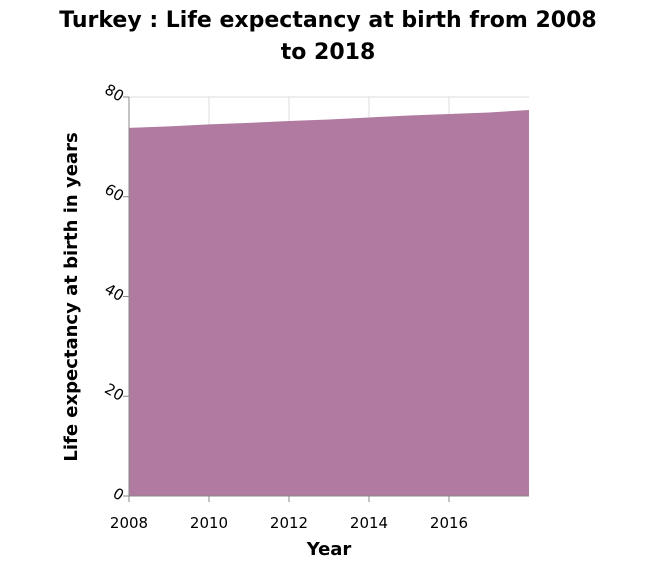 This screenshot has width=656, height=570. What do you see at coordinates (114, 392) in the screenshot?
I see `y-tick-label: 20` at bounding box center [114, 392].